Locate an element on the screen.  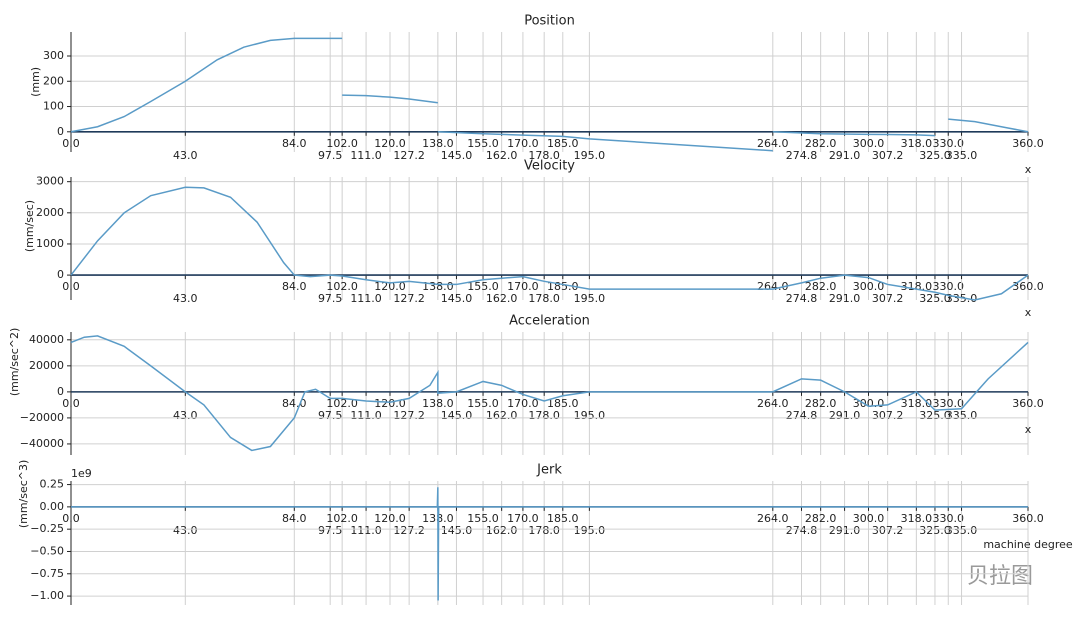
y-tick-label: 300 is located at coordinates (53, 55).